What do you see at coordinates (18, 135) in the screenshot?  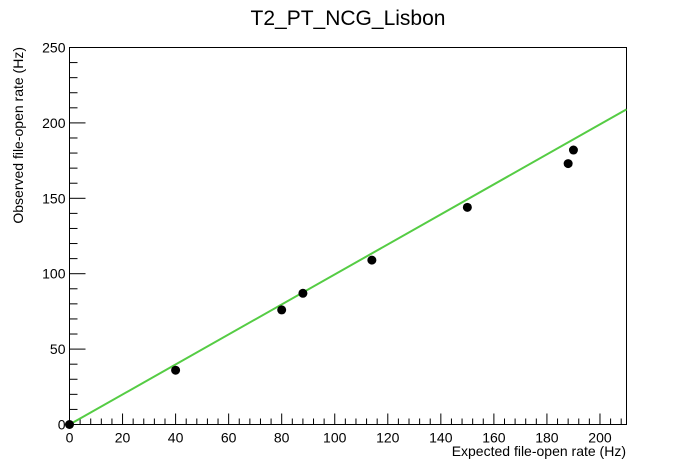 I see `y-axis-title: Observed file-open rate (Hz)` at bounding box center [18, 135].